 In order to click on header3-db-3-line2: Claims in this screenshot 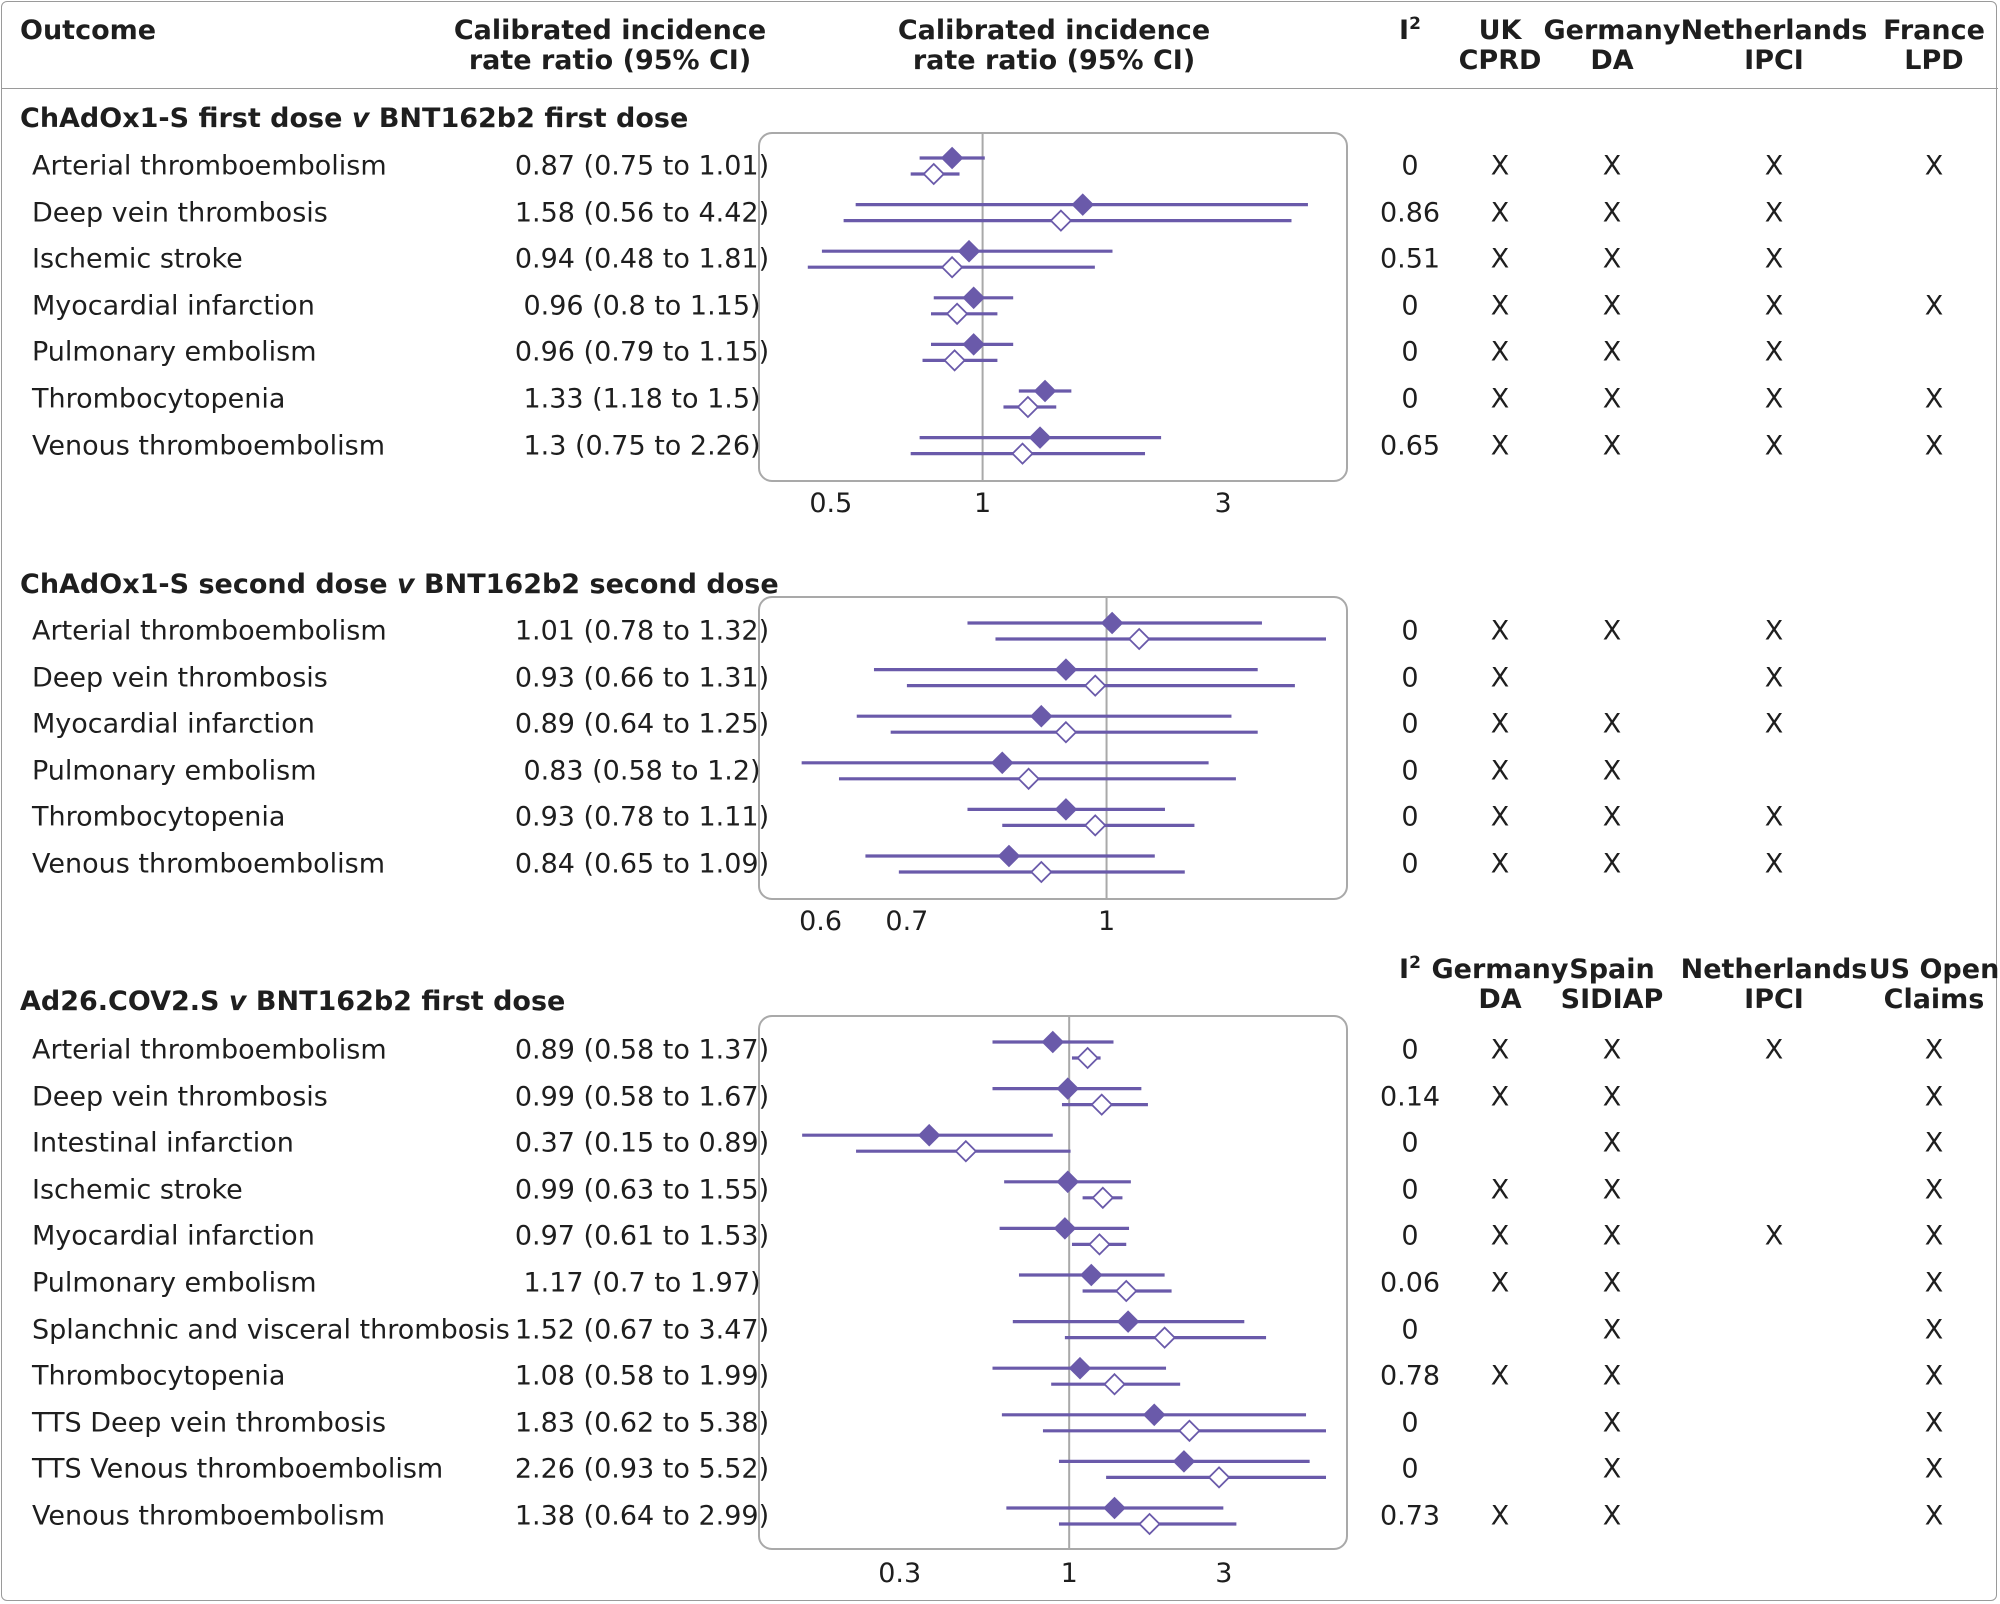, I will do `click(1934, 999)`.